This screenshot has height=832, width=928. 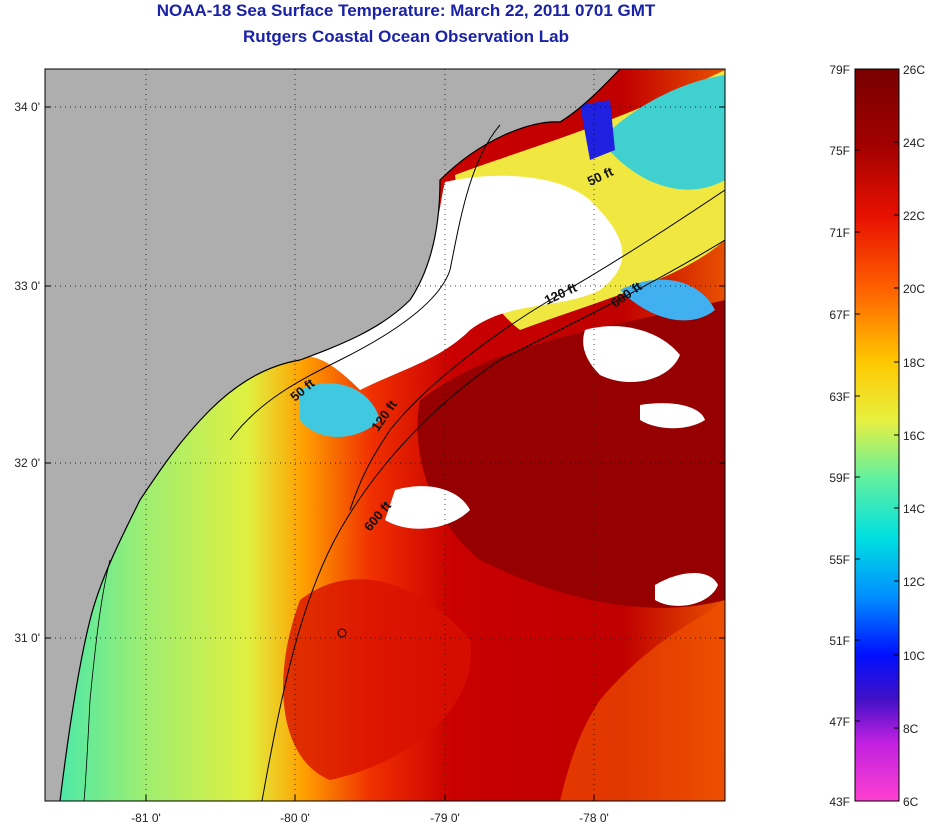 What do you see at coordinates (342, 633) in the screenshot?
I see `marker-circle` at bounding box center [342, 633].